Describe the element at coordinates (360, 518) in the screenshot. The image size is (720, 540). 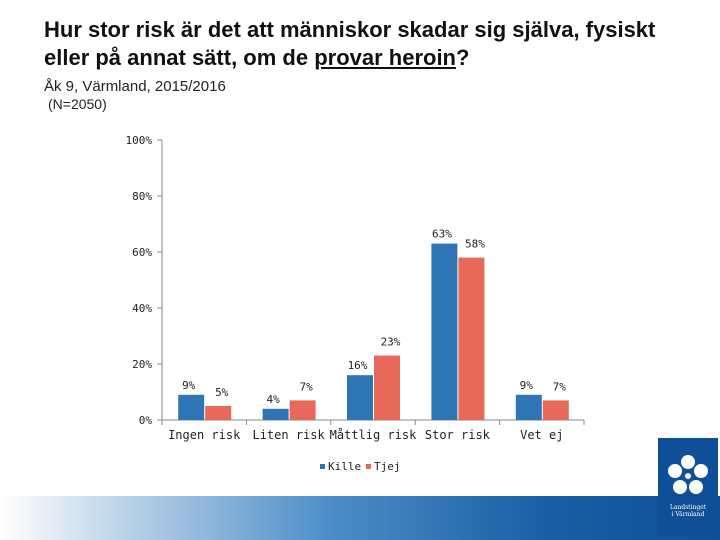
I see `footer-bar` at that location.